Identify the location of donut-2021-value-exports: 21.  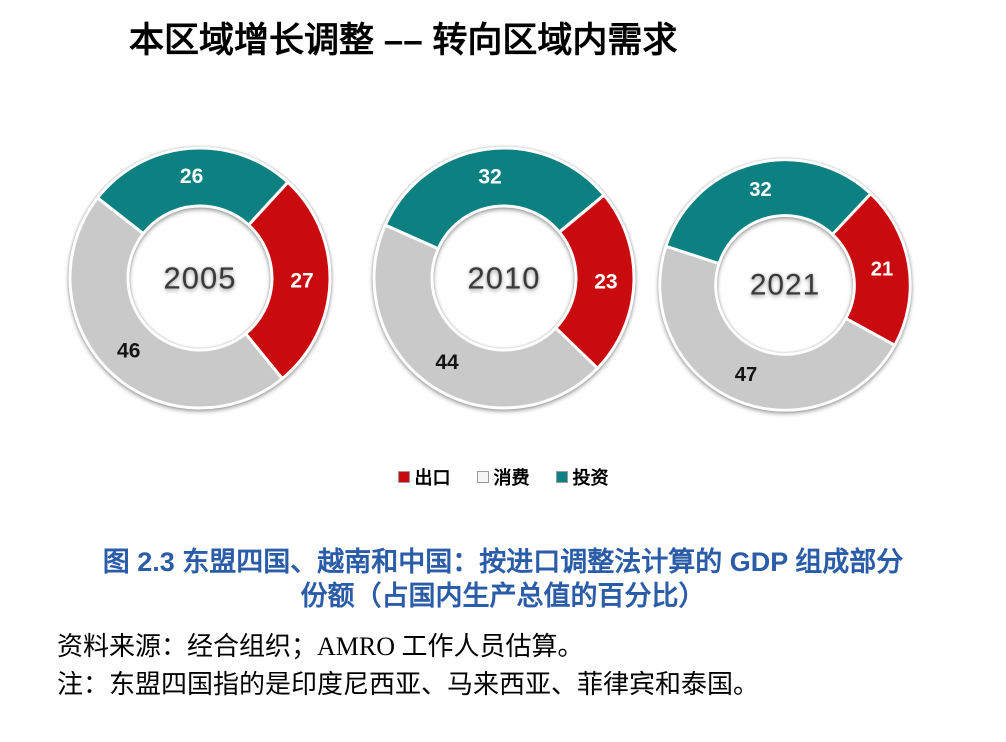
(882, 270).